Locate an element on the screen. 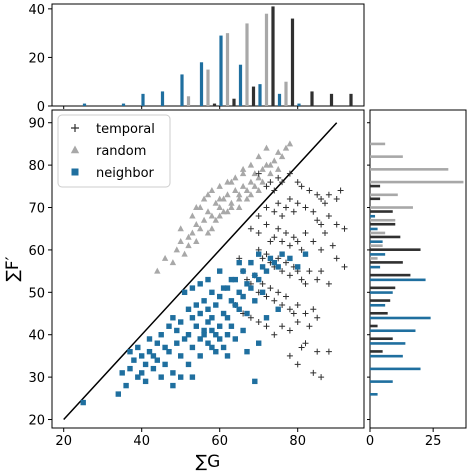 Image resolution: width=474 pixels, height=474 pixels. y-tick-label: 30 is located at coordinates (36, 378).